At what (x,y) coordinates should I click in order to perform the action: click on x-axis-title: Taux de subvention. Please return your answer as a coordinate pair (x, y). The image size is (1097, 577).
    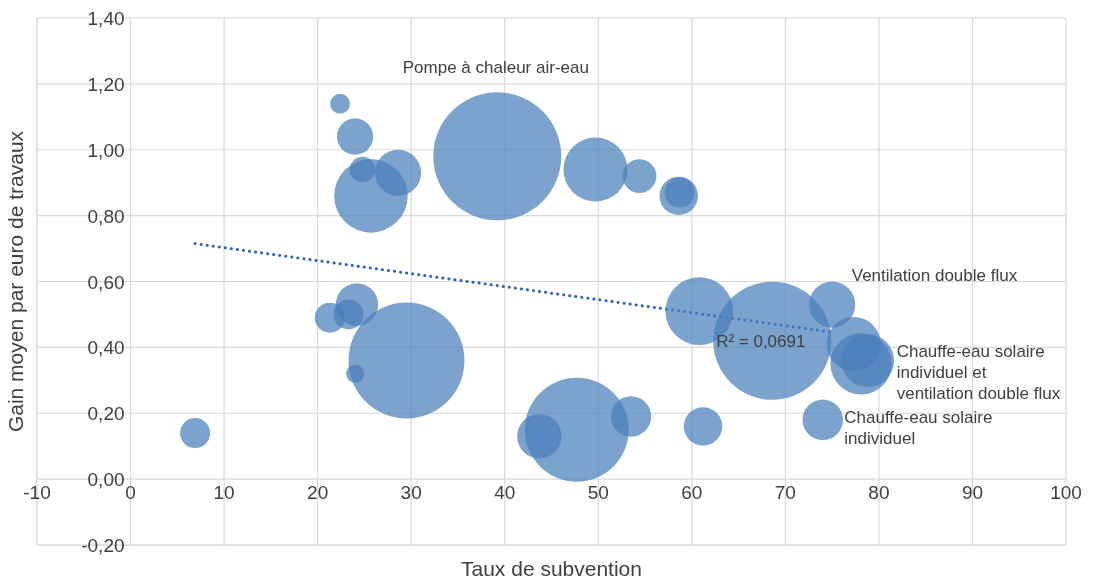
    Looking at the image, I should click on (551, 567).